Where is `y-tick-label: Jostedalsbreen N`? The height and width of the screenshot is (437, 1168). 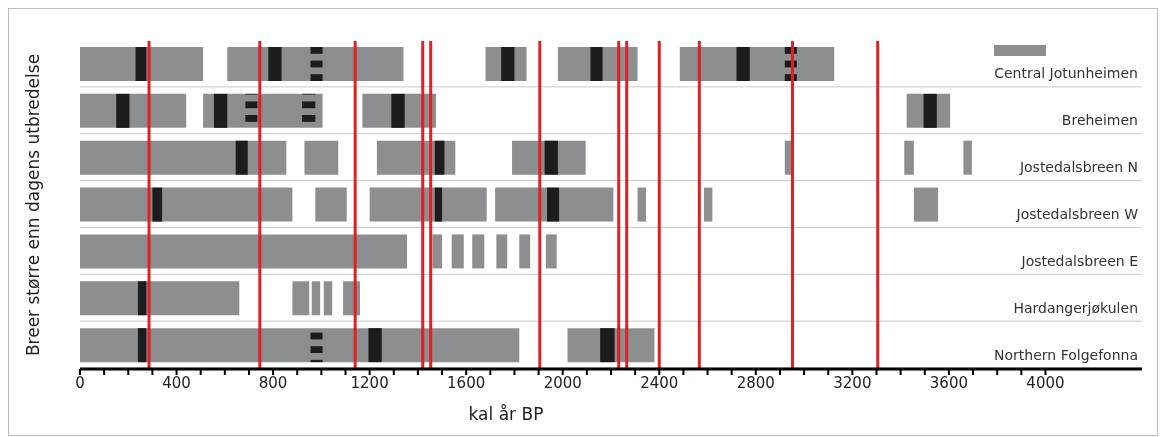 y-tick-label: Jostedalsbreen N is located at coordinates (1078, 167).